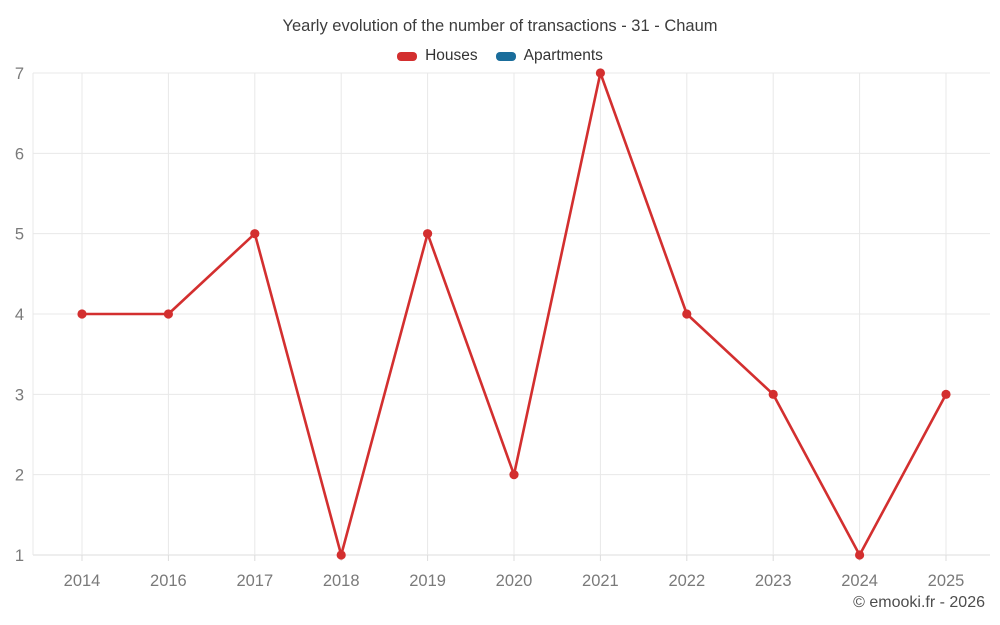  Describe the element at coordinates (82, 581) in the screenshot. I see `x-axis-label-2014: 2014` at that location.